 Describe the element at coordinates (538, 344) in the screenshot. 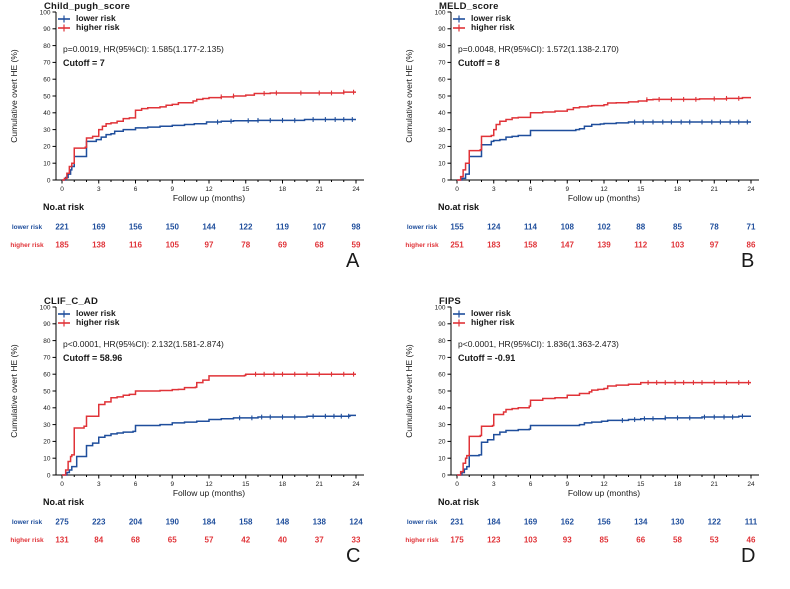

I see `stats-text: p<0.0001, HR(95%CI): 1.836(1.363-2.473)` at that location.